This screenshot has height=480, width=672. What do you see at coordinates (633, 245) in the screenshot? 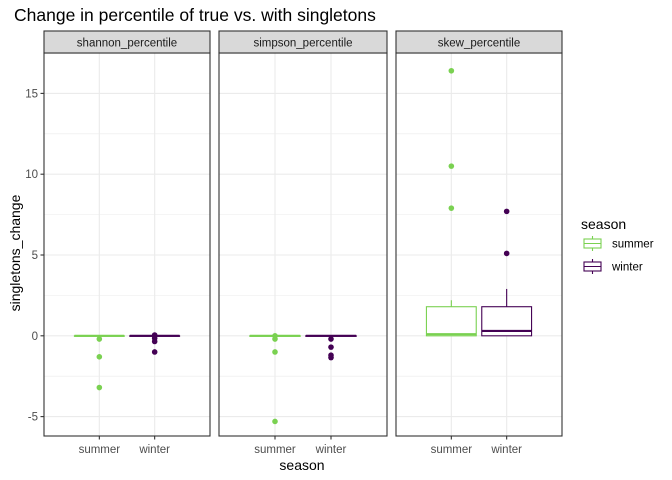
I see `legend-label: summer` at bounding box center [633, 245].